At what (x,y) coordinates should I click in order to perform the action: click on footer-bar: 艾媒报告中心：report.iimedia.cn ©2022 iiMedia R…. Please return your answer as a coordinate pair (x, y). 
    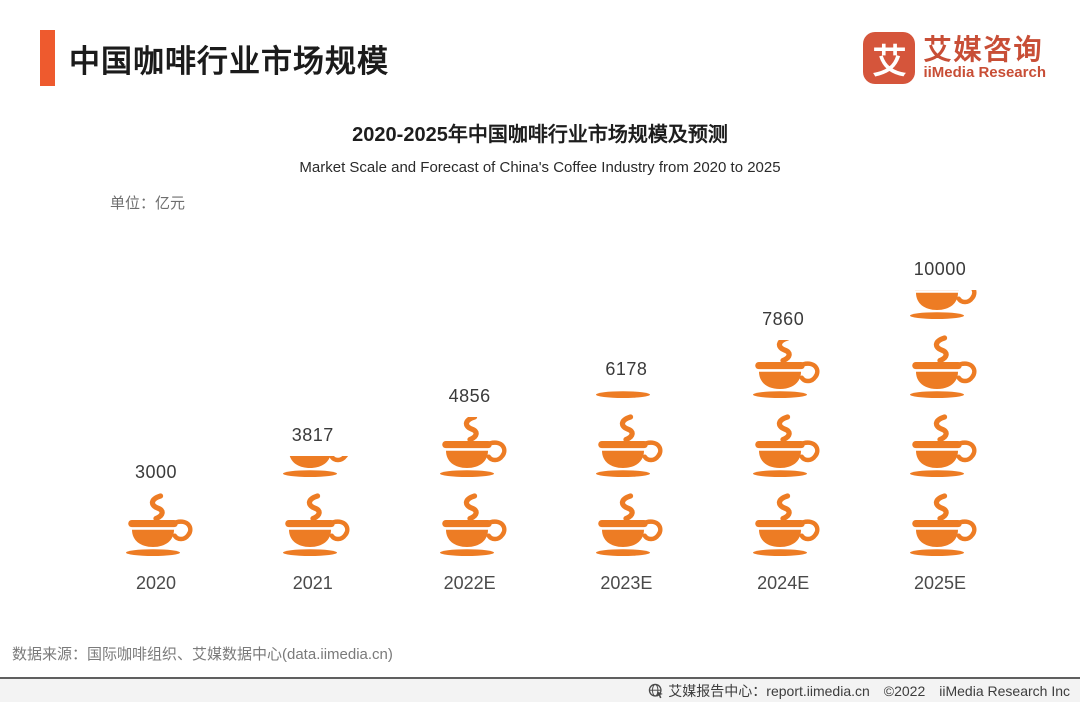
    Looking at the image, I should click on (540, 689).